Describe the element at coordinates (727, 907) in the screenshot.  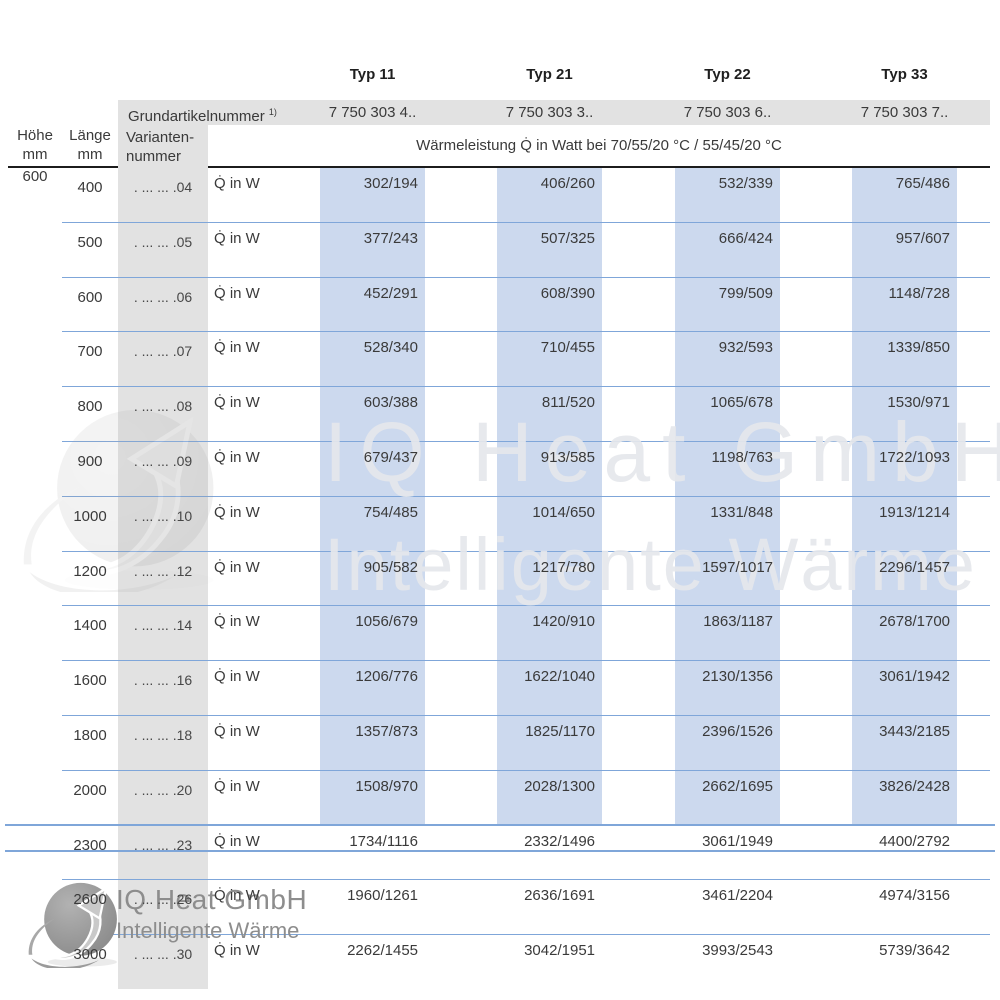
I see `value-cell-typ22: 3461/2204` at that location.